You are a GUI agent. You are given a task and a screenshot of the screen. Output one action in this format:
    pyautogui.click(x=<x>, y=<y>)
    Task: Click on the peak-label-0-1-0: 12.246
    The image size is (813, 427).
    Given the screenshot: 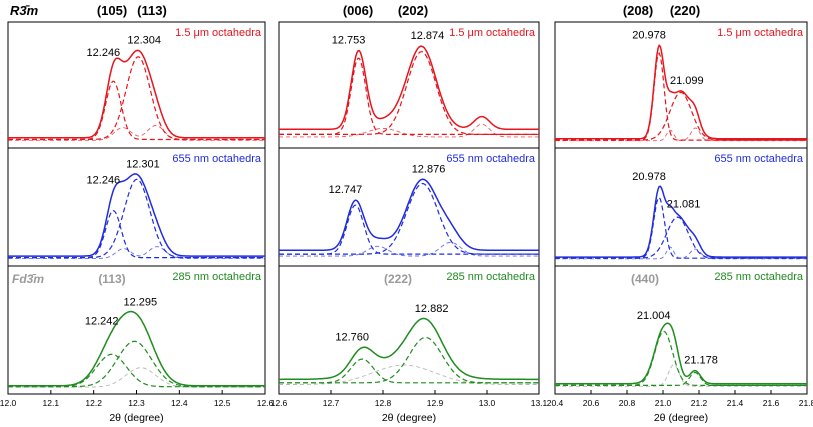 What is the action you would take?
    pyautogui.click(x=104, y=180)
    